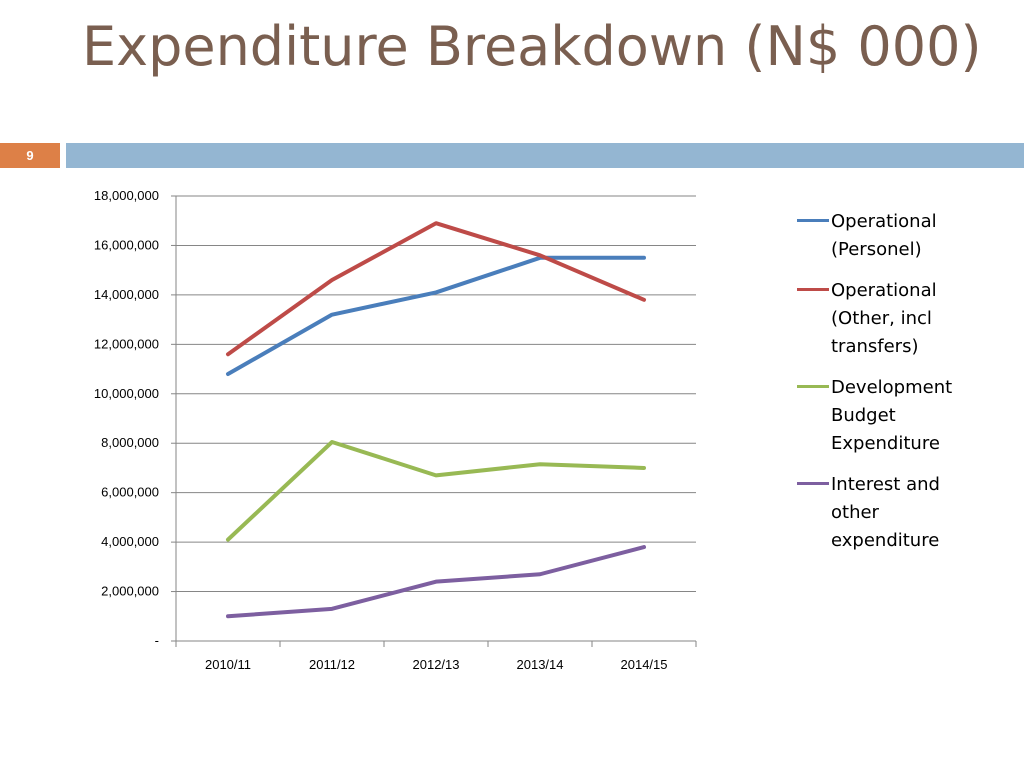 This screenshot has height=768, width=1024. Describe the element at coordinates (885, 512) in the screenshot. I see `legend-label: Interest and other expenditure` at that location.